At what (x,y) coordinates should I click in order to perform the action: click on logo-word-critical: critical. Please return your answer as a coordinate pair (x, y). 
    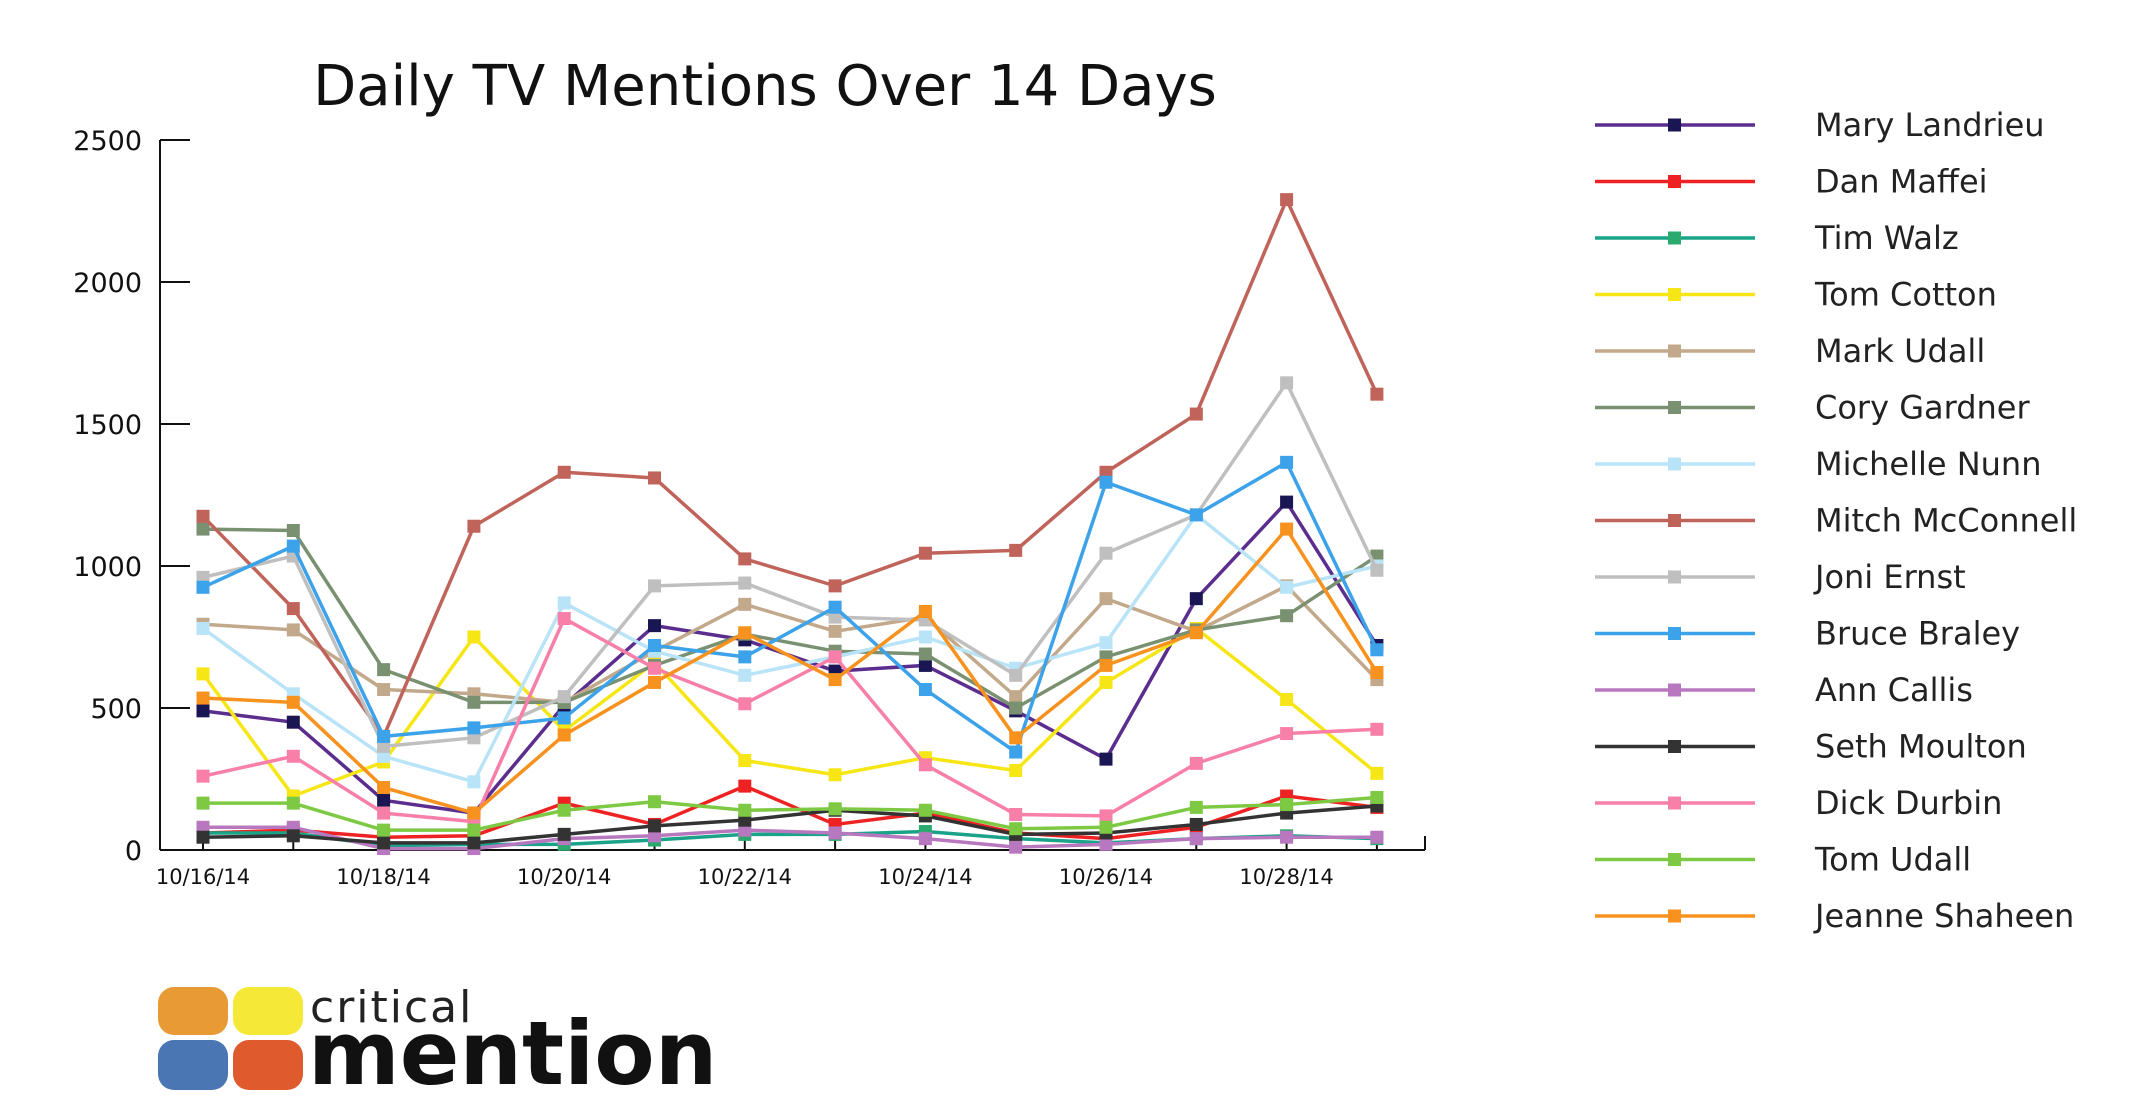
    Looking at the image, I should click on (391, 1007).